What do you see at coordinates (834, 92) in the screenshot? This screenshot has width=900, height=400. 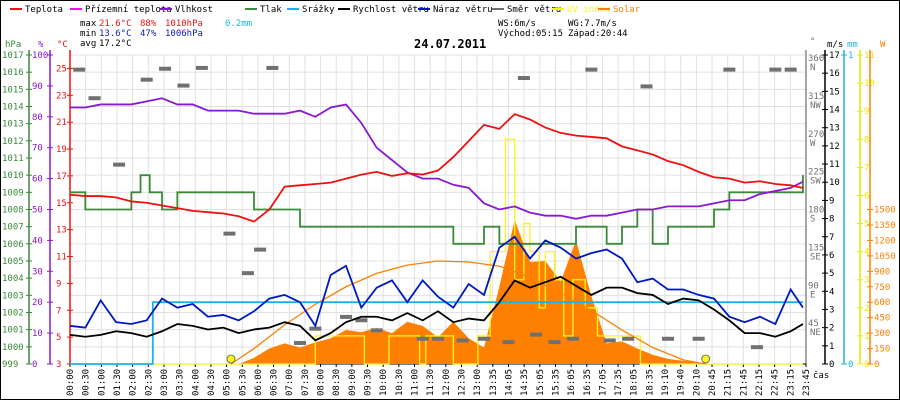 I see `wind-tick-label: 15` at bounding box center [834, 92].